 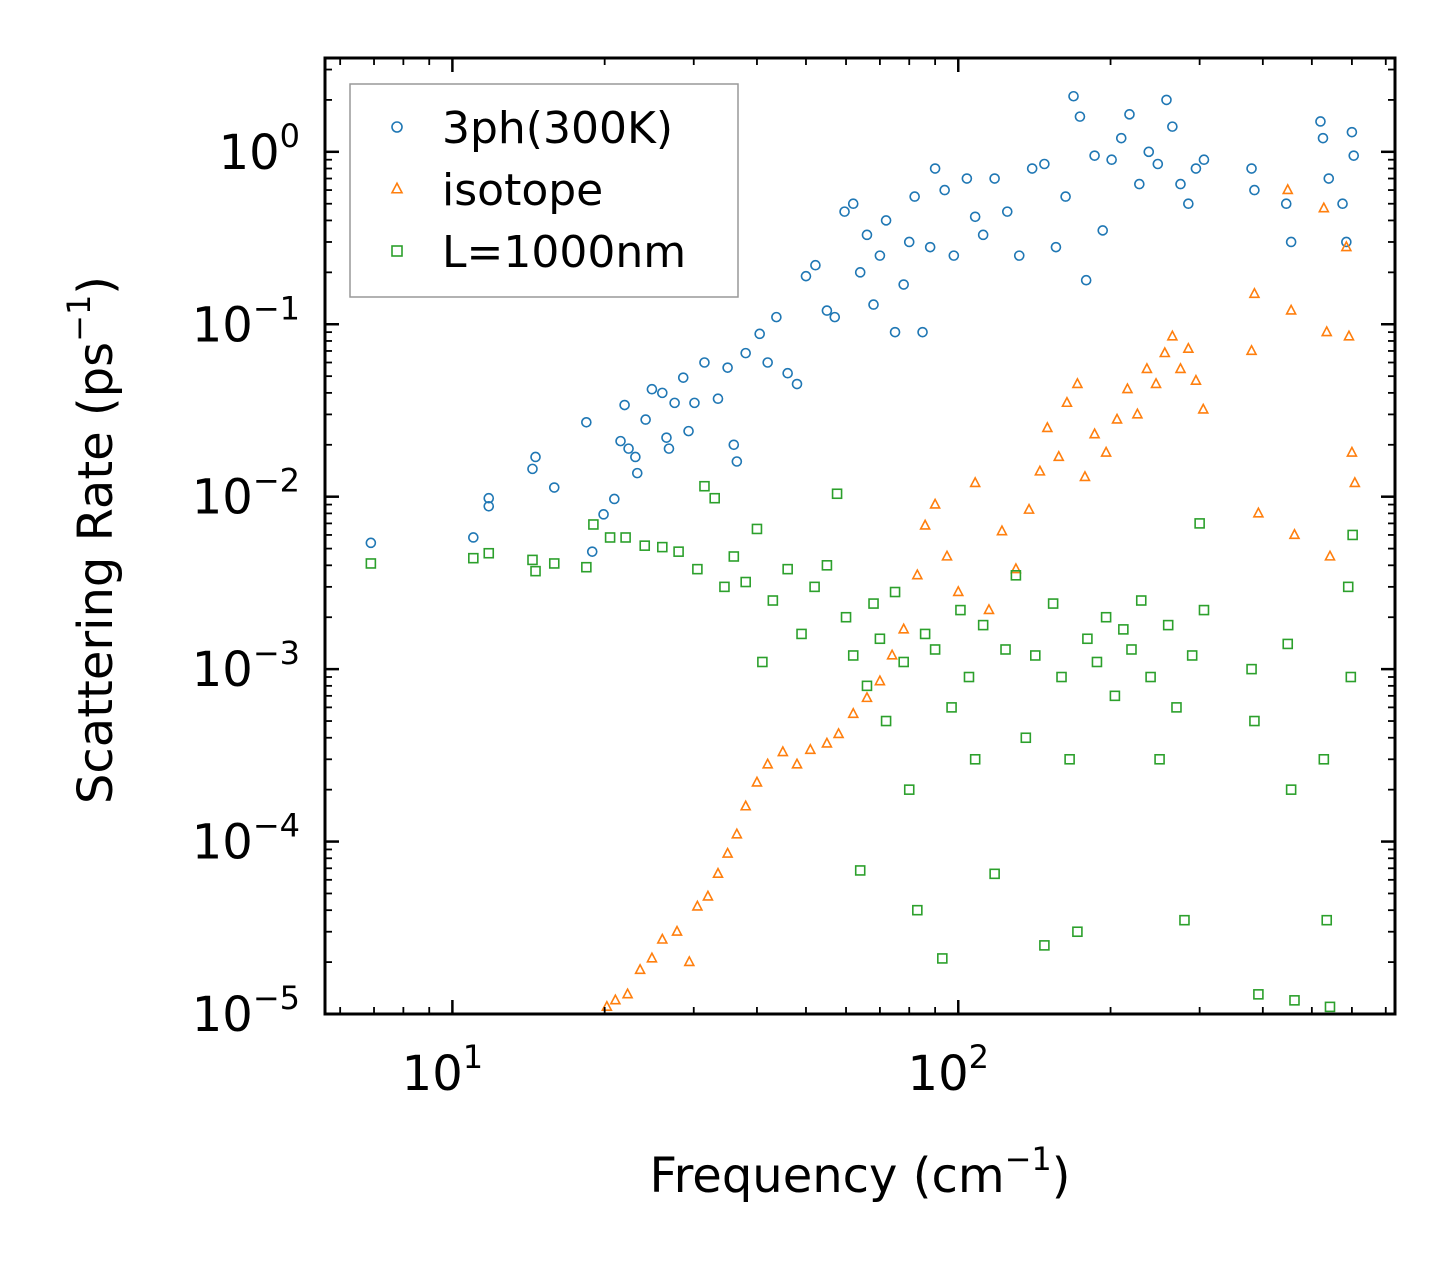 What do you see at coordinates (246, 839) in the screenshot?
I see `y-tick-label: 10⁻⁴` at bounding box center [246, 839].